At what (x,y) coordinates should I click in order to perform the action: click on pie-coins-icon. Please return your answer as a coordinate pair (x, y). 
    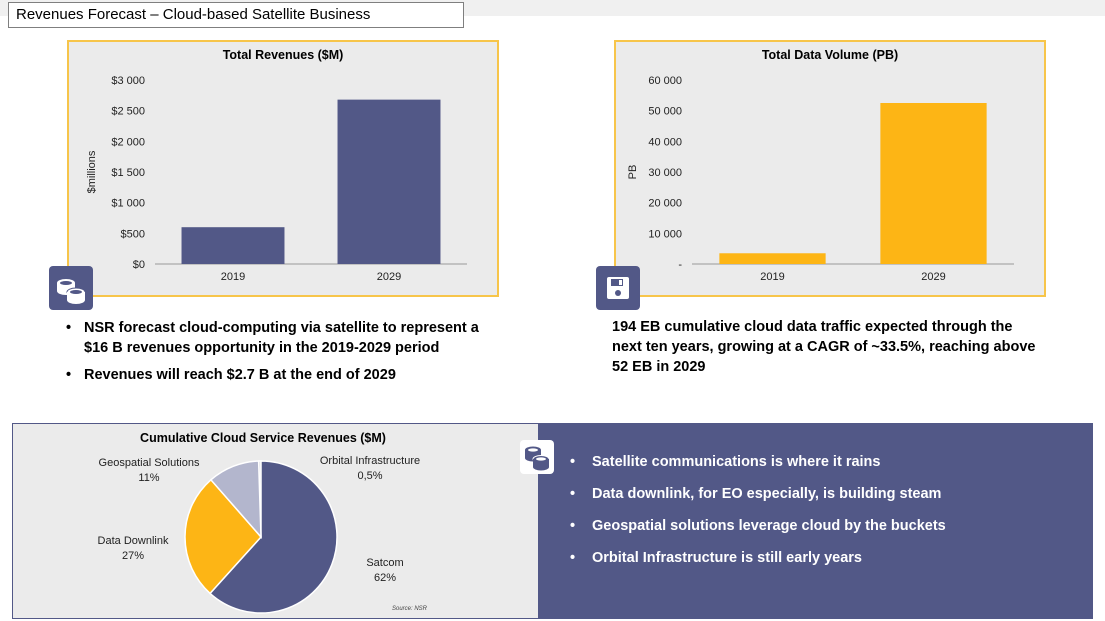
    Looking at the image, I should click on (537, 457).